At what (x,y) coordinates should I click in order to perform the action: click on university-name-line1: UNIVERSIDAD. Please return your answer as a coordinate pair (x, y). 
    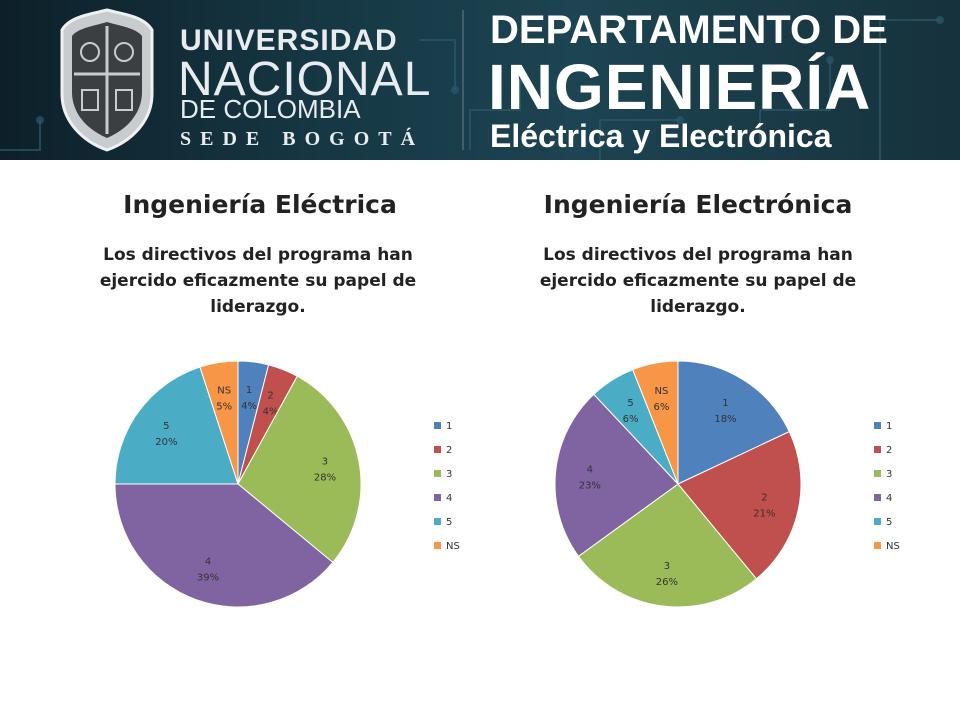
    Looking at the image, I should click on (289, 40).